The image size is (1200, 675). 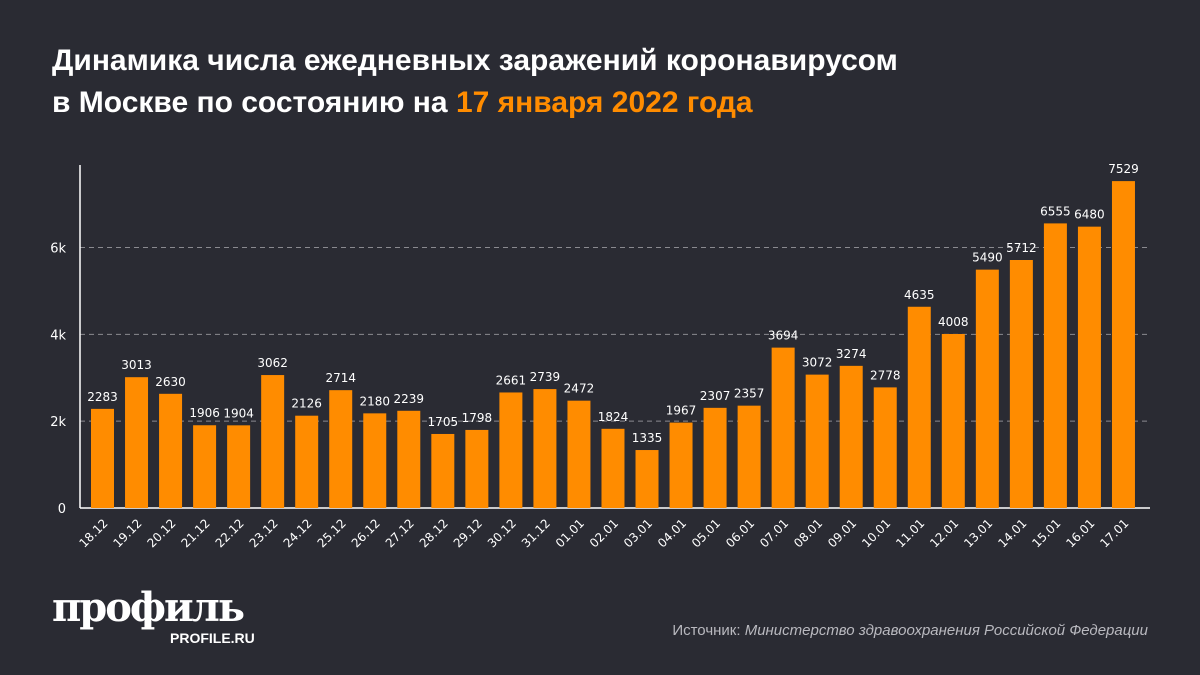 I want to click on data-label: 5712, so click(x=1021, y=248).